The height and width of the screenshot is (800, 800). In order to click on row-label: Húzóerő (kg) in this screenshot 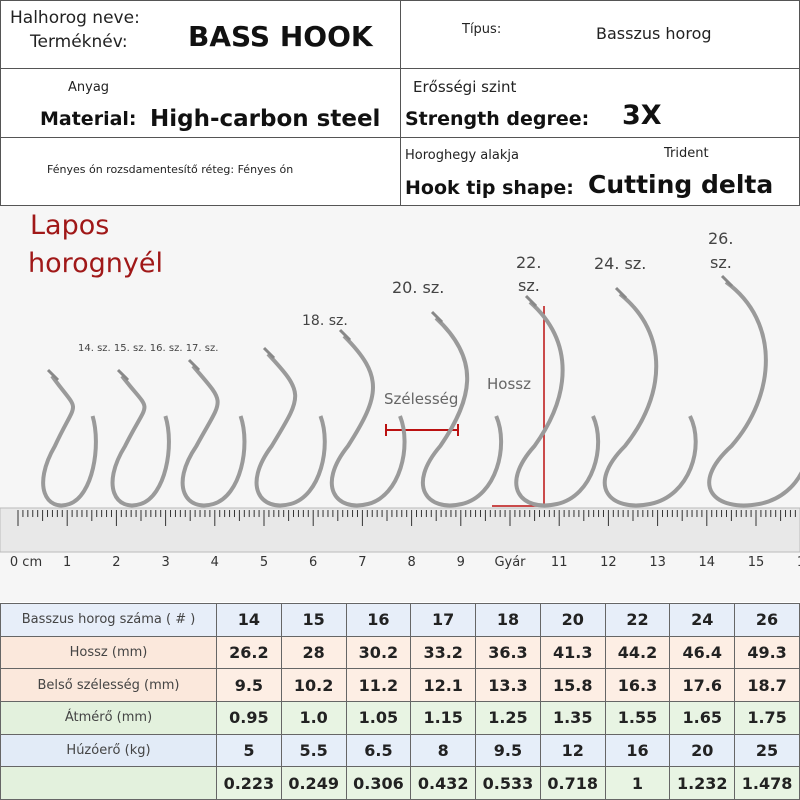, I will do `click(108, 750)`.